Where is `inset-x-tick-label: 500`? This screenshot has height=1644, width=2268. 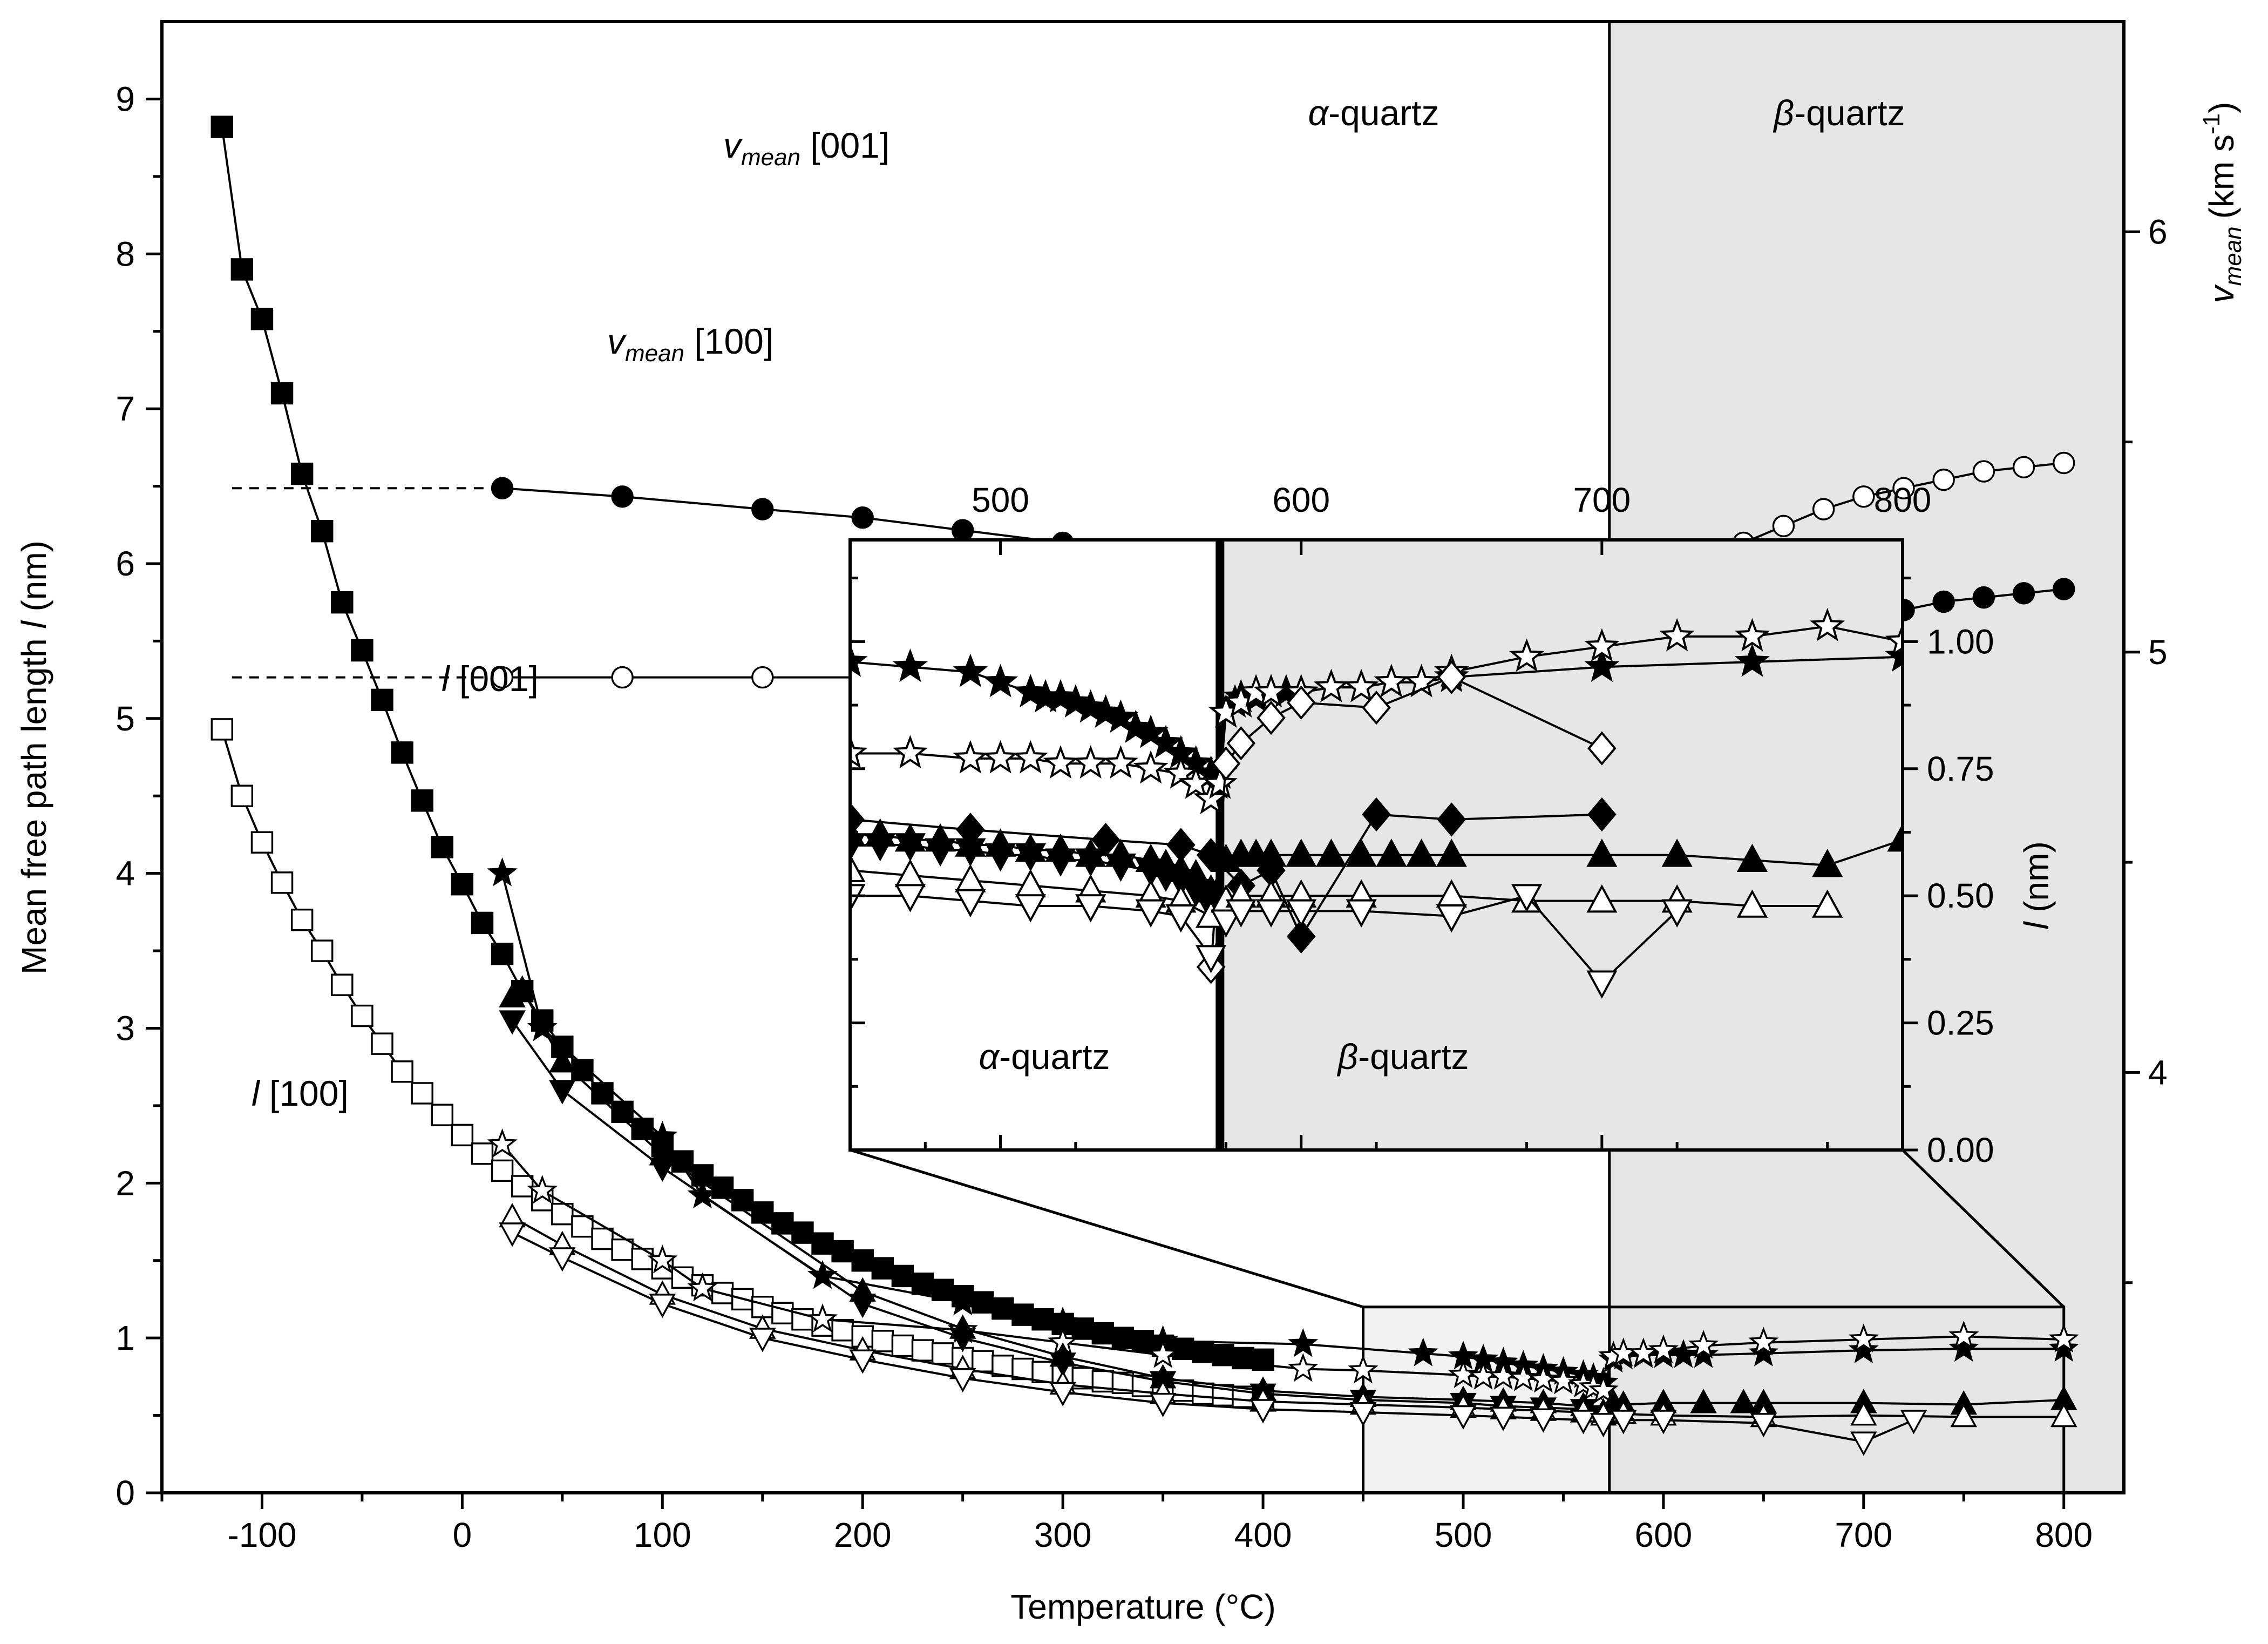
inset-x-tick-label: 500 is located at coordinates (1000, 500).